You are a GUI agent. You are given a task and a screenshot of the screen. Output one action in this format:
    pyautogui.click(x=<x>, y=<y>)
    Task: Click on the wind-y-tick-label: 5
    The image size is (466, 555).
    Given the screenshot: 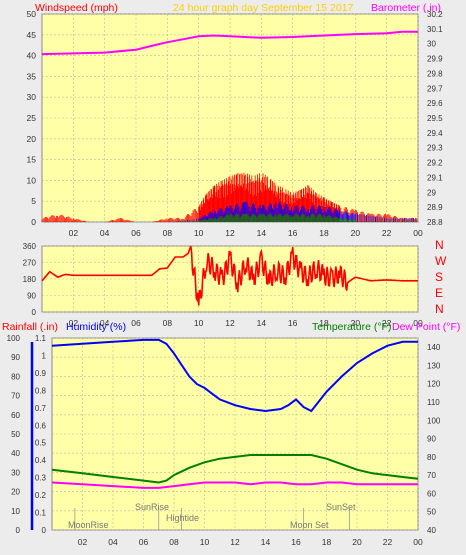 What is the action you would take?
    pyautogui.click(x=33, y=201)
    